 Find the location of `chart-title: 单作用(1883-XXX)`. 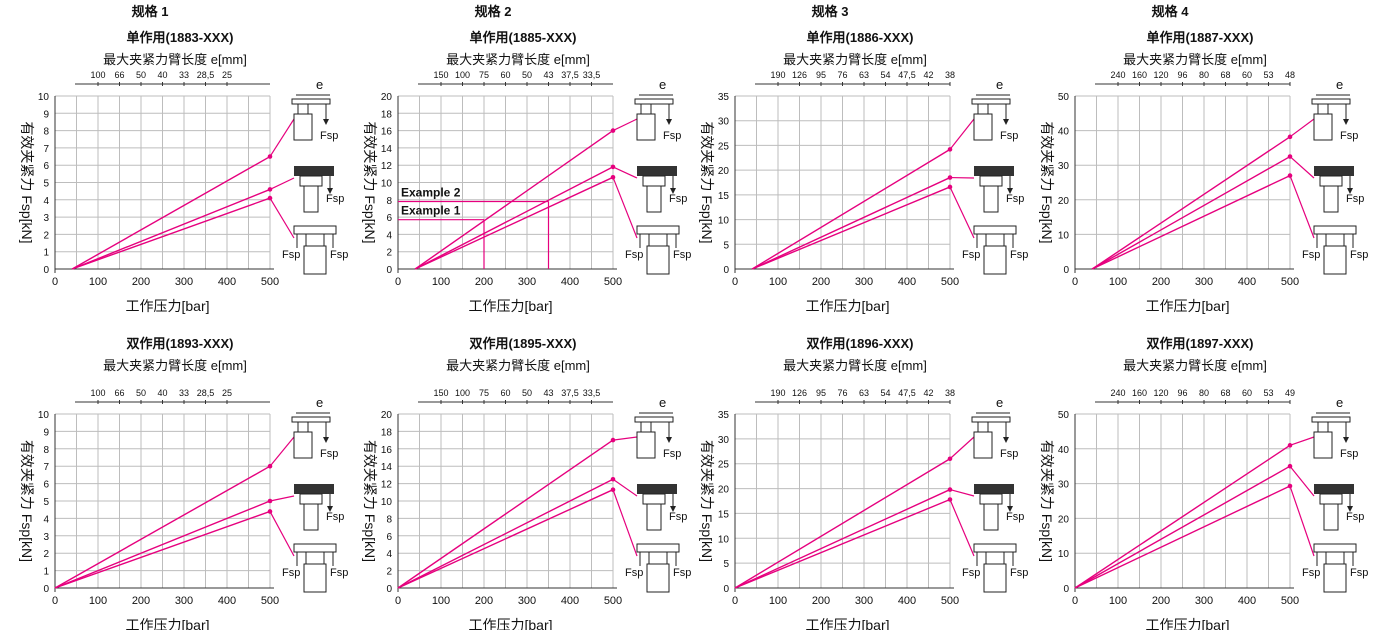

chart-title: 单作用(1883-XXX) is located at coordinates (180, 37).